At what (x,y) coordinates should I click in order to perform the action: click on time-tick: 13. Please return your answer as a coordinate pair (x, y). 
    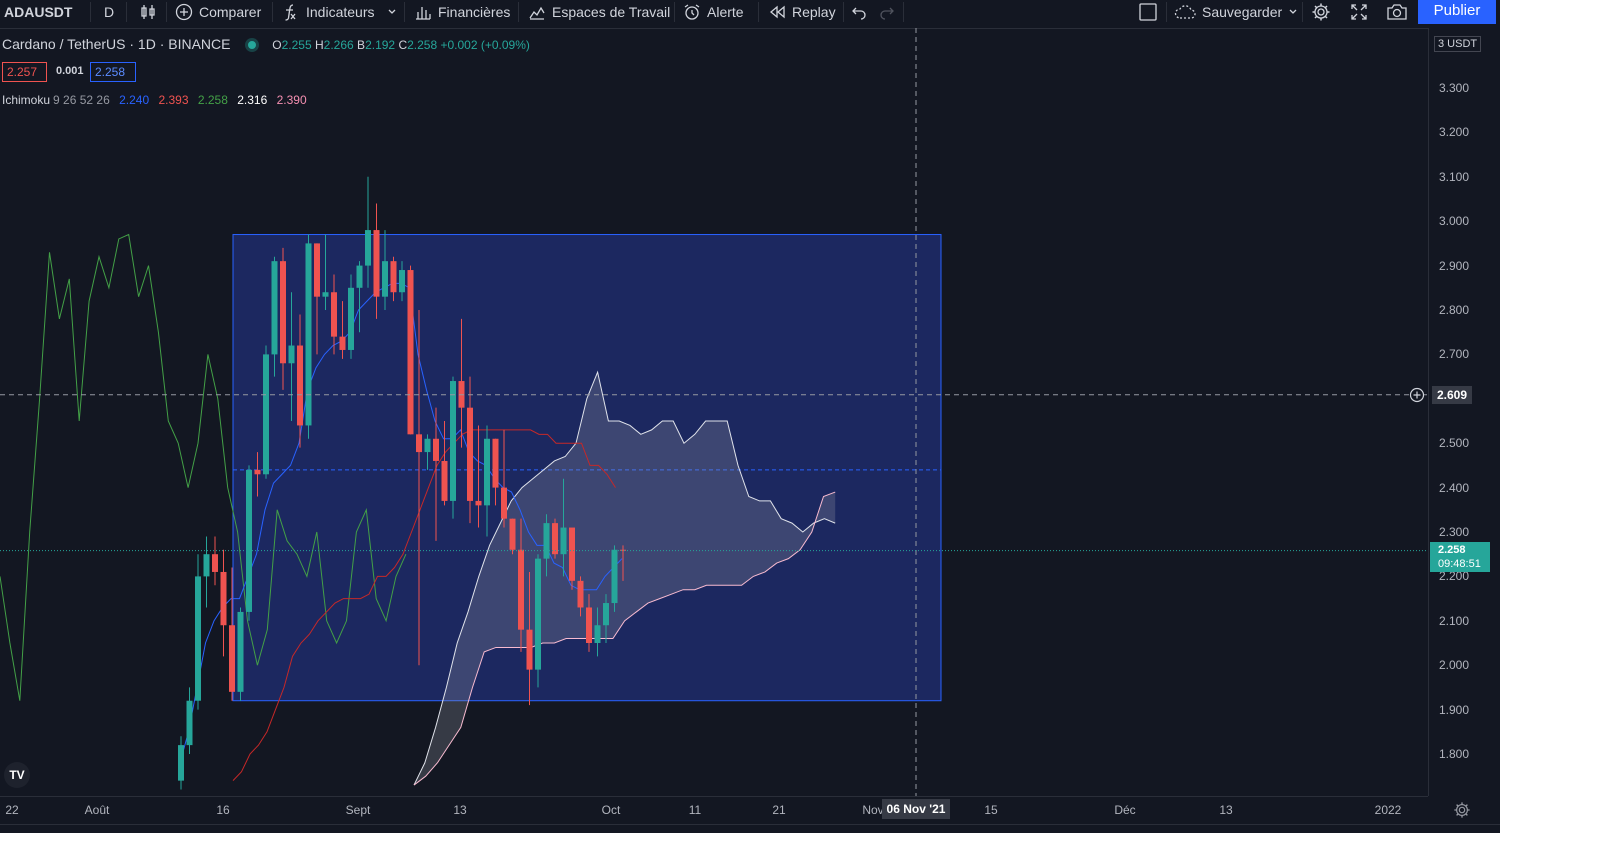
    Looking at the image, I should click on (460, 810).